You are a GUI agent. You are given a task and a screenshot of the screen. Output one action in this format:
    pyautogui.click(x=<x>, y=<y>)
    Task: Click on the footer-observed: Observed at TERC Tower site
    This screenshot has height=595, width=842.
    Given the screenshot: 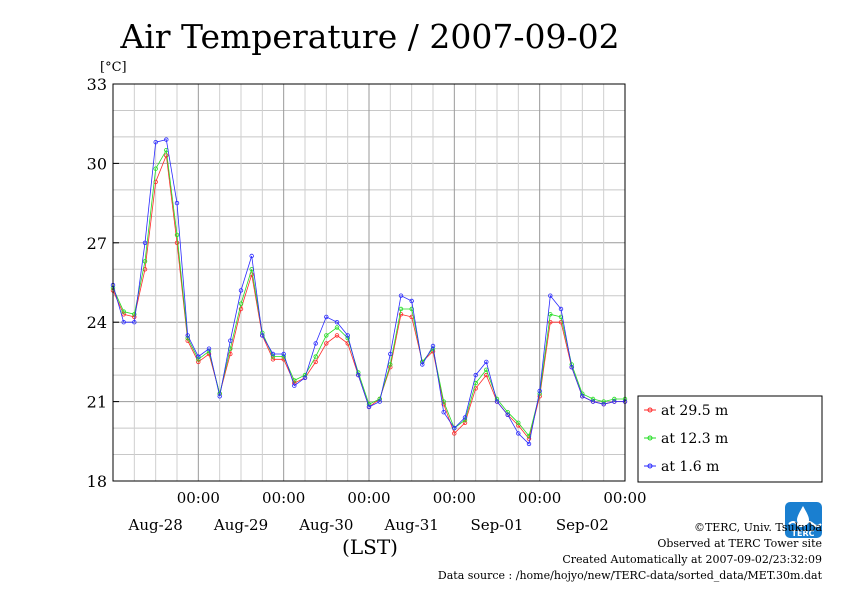 What is the action you would take?
    pyautogui.click(x=739, y=543)
    